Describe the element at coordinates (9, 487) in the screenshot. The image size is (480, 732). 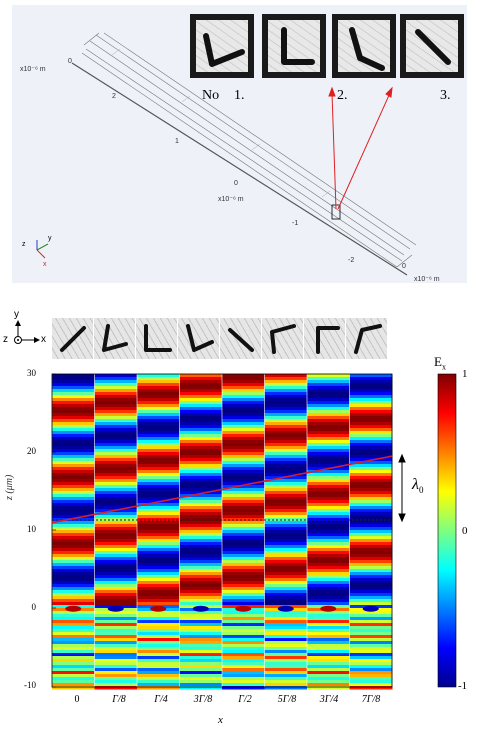
I see `y-axis-label: z (μm)` at that location.